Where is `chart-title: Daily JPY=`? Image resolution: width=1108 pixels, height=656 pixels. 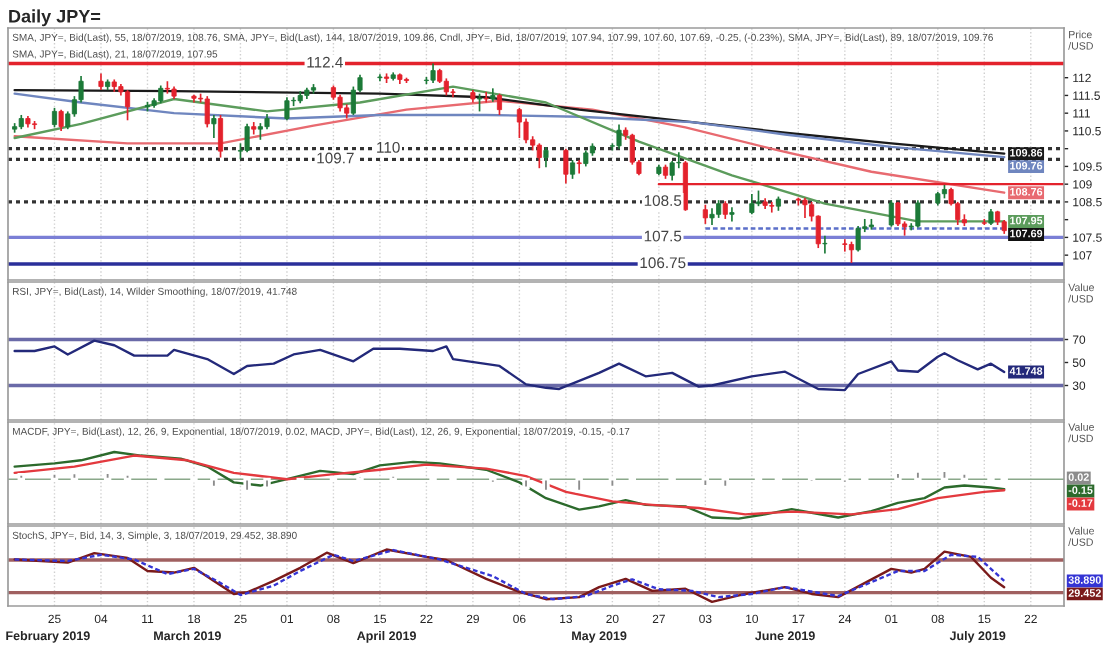 chart-title: Daily JPY= is located at coordinates (55, 18).